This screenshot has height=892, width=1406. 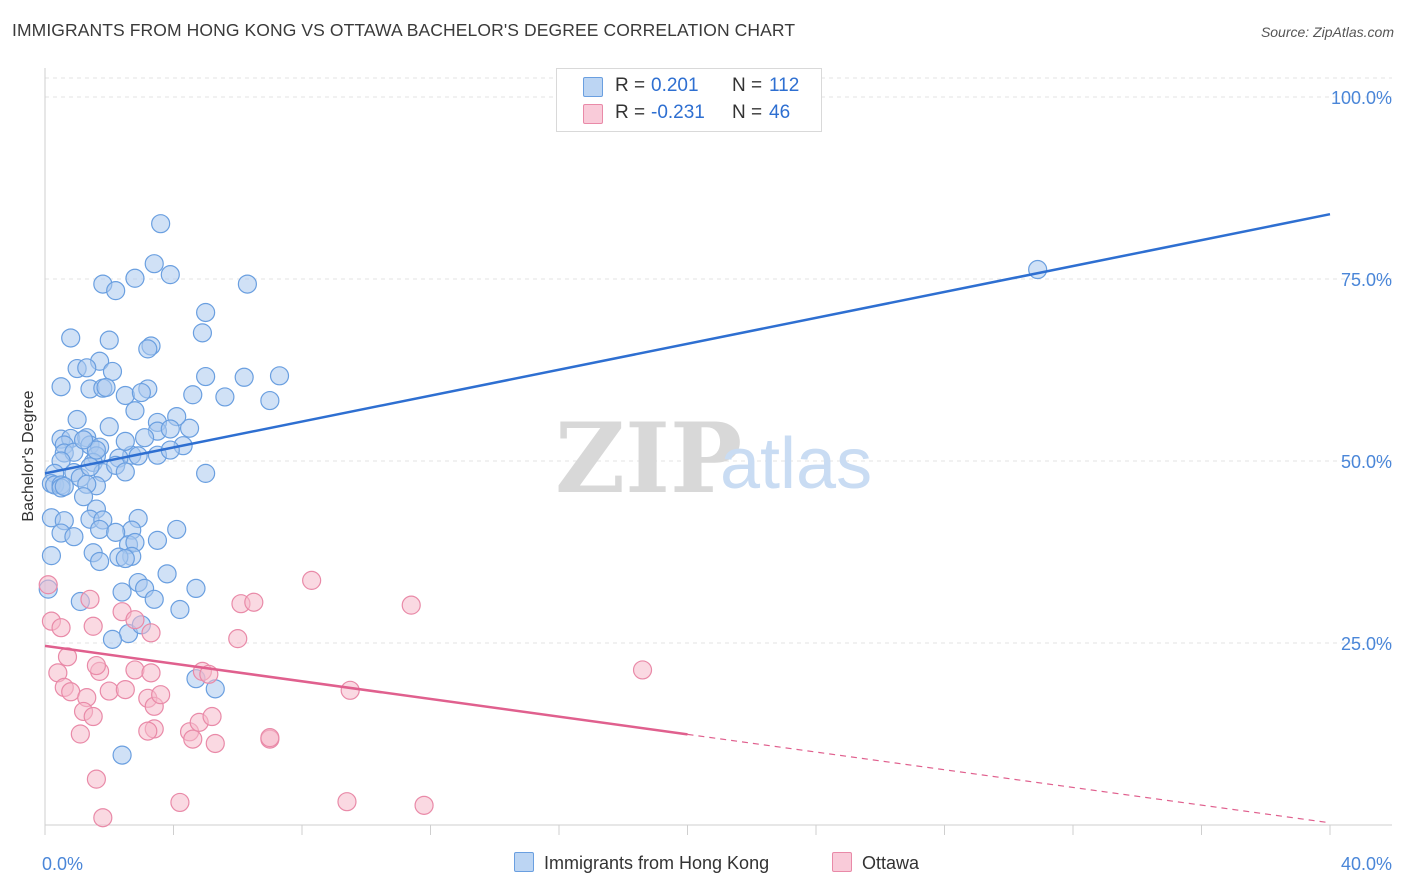 I want to click on legend-r-value: -0.231, so click(x=678, y=112).